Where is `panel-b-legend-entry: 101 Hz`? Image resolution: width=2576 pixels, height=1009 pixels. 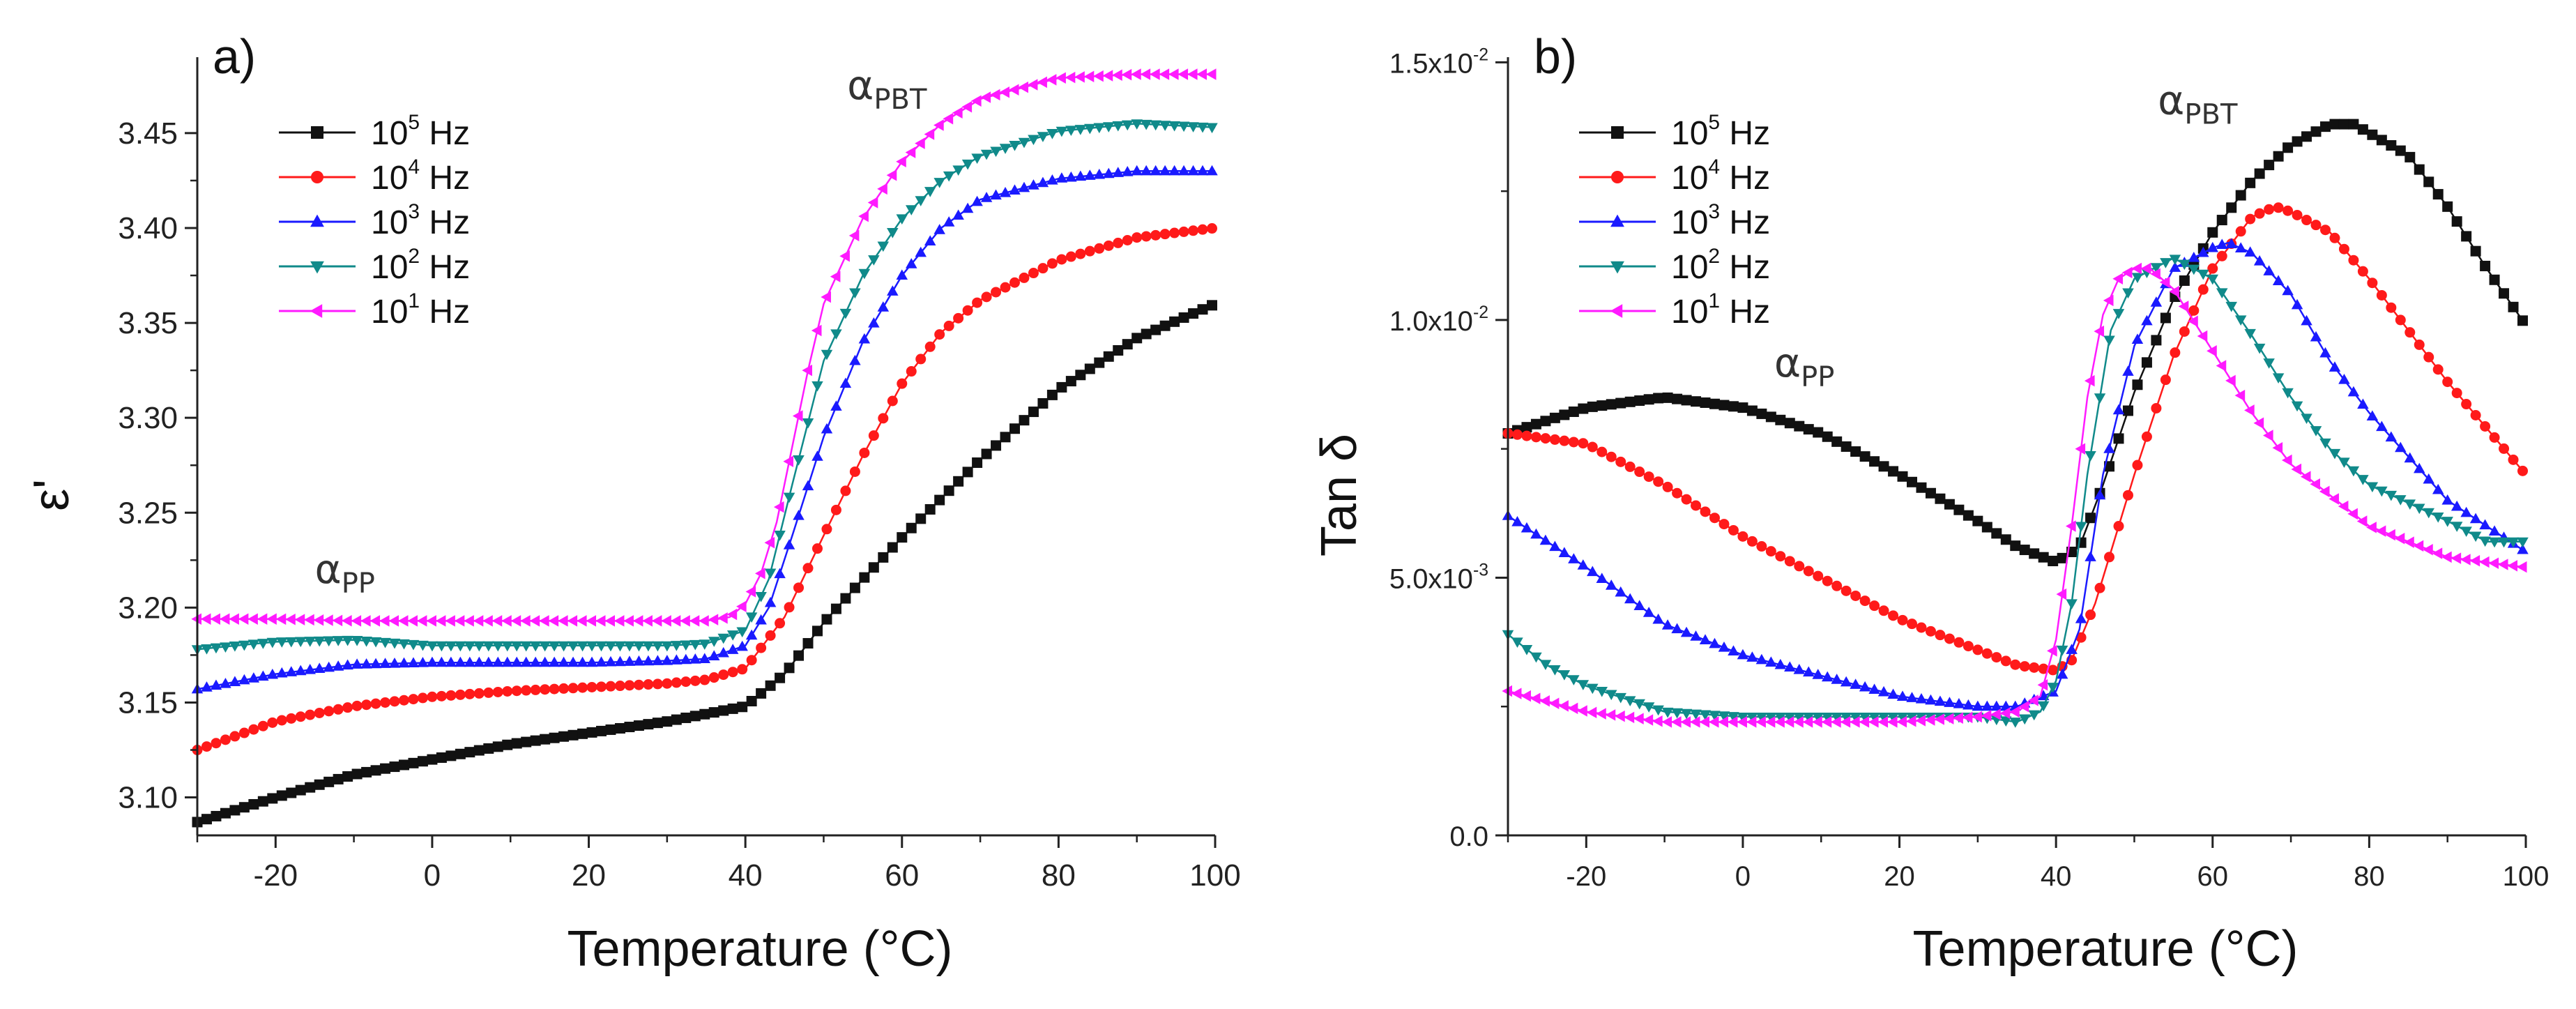
panel-b-legend-entry: 101 Hz is located at coordinates (1675, 310).